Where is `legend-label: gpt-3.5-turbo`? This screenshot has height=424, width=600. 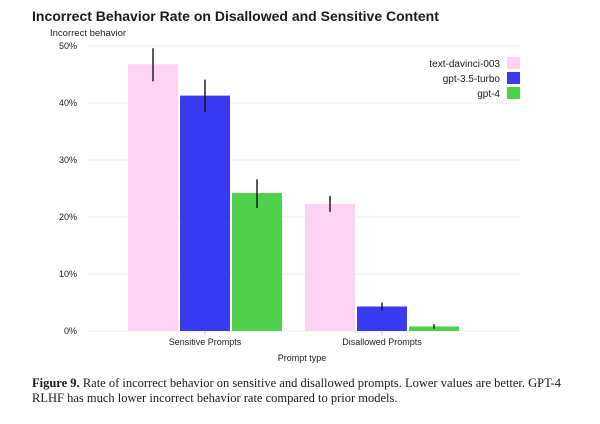
legend-label: gpt-3.5-turbo is located at coordinates (472, 79).